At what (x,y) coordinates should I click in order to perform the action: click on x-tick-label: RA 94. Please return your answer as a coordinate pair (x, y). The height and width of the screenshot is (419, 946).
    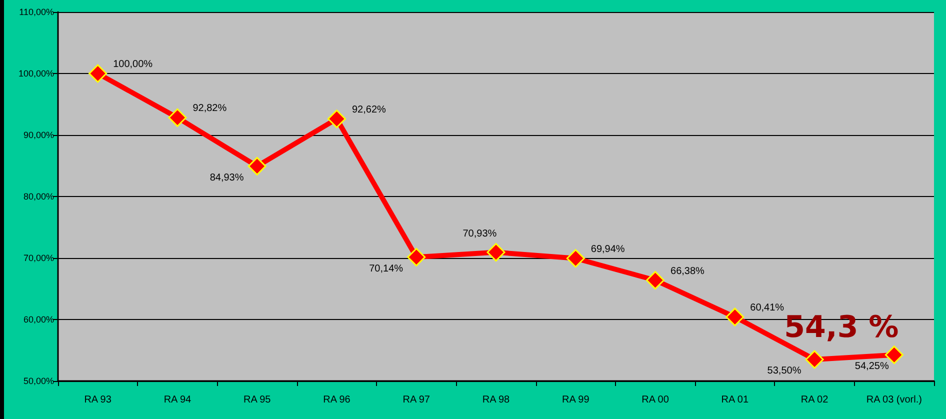
    Looking at the image, I should click on (178, 400).